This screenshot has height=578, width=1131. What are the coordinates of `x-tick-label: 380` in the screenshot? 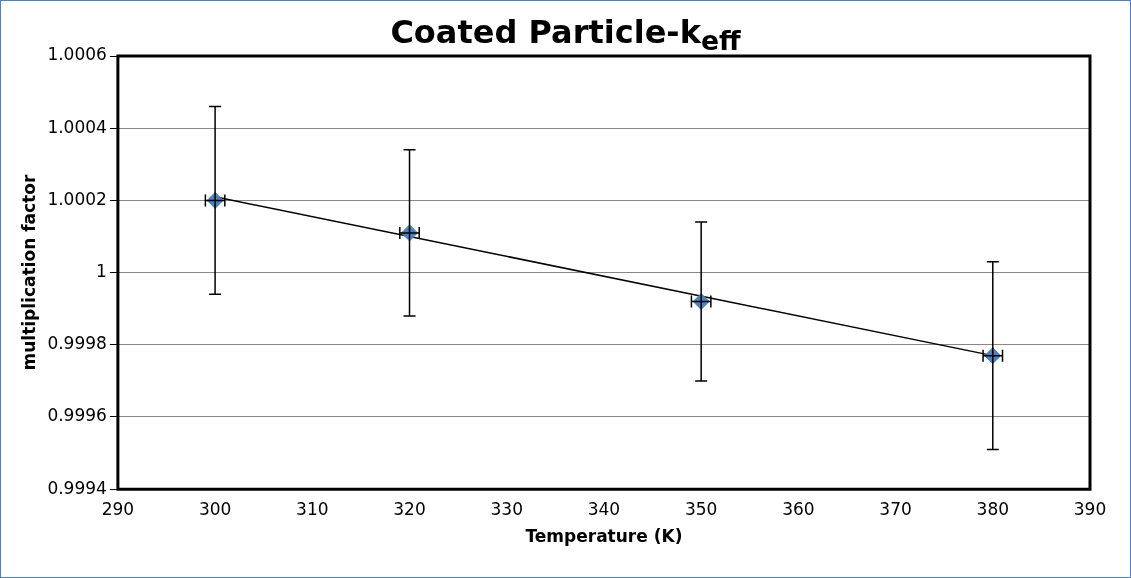 It's located at (993, 508).